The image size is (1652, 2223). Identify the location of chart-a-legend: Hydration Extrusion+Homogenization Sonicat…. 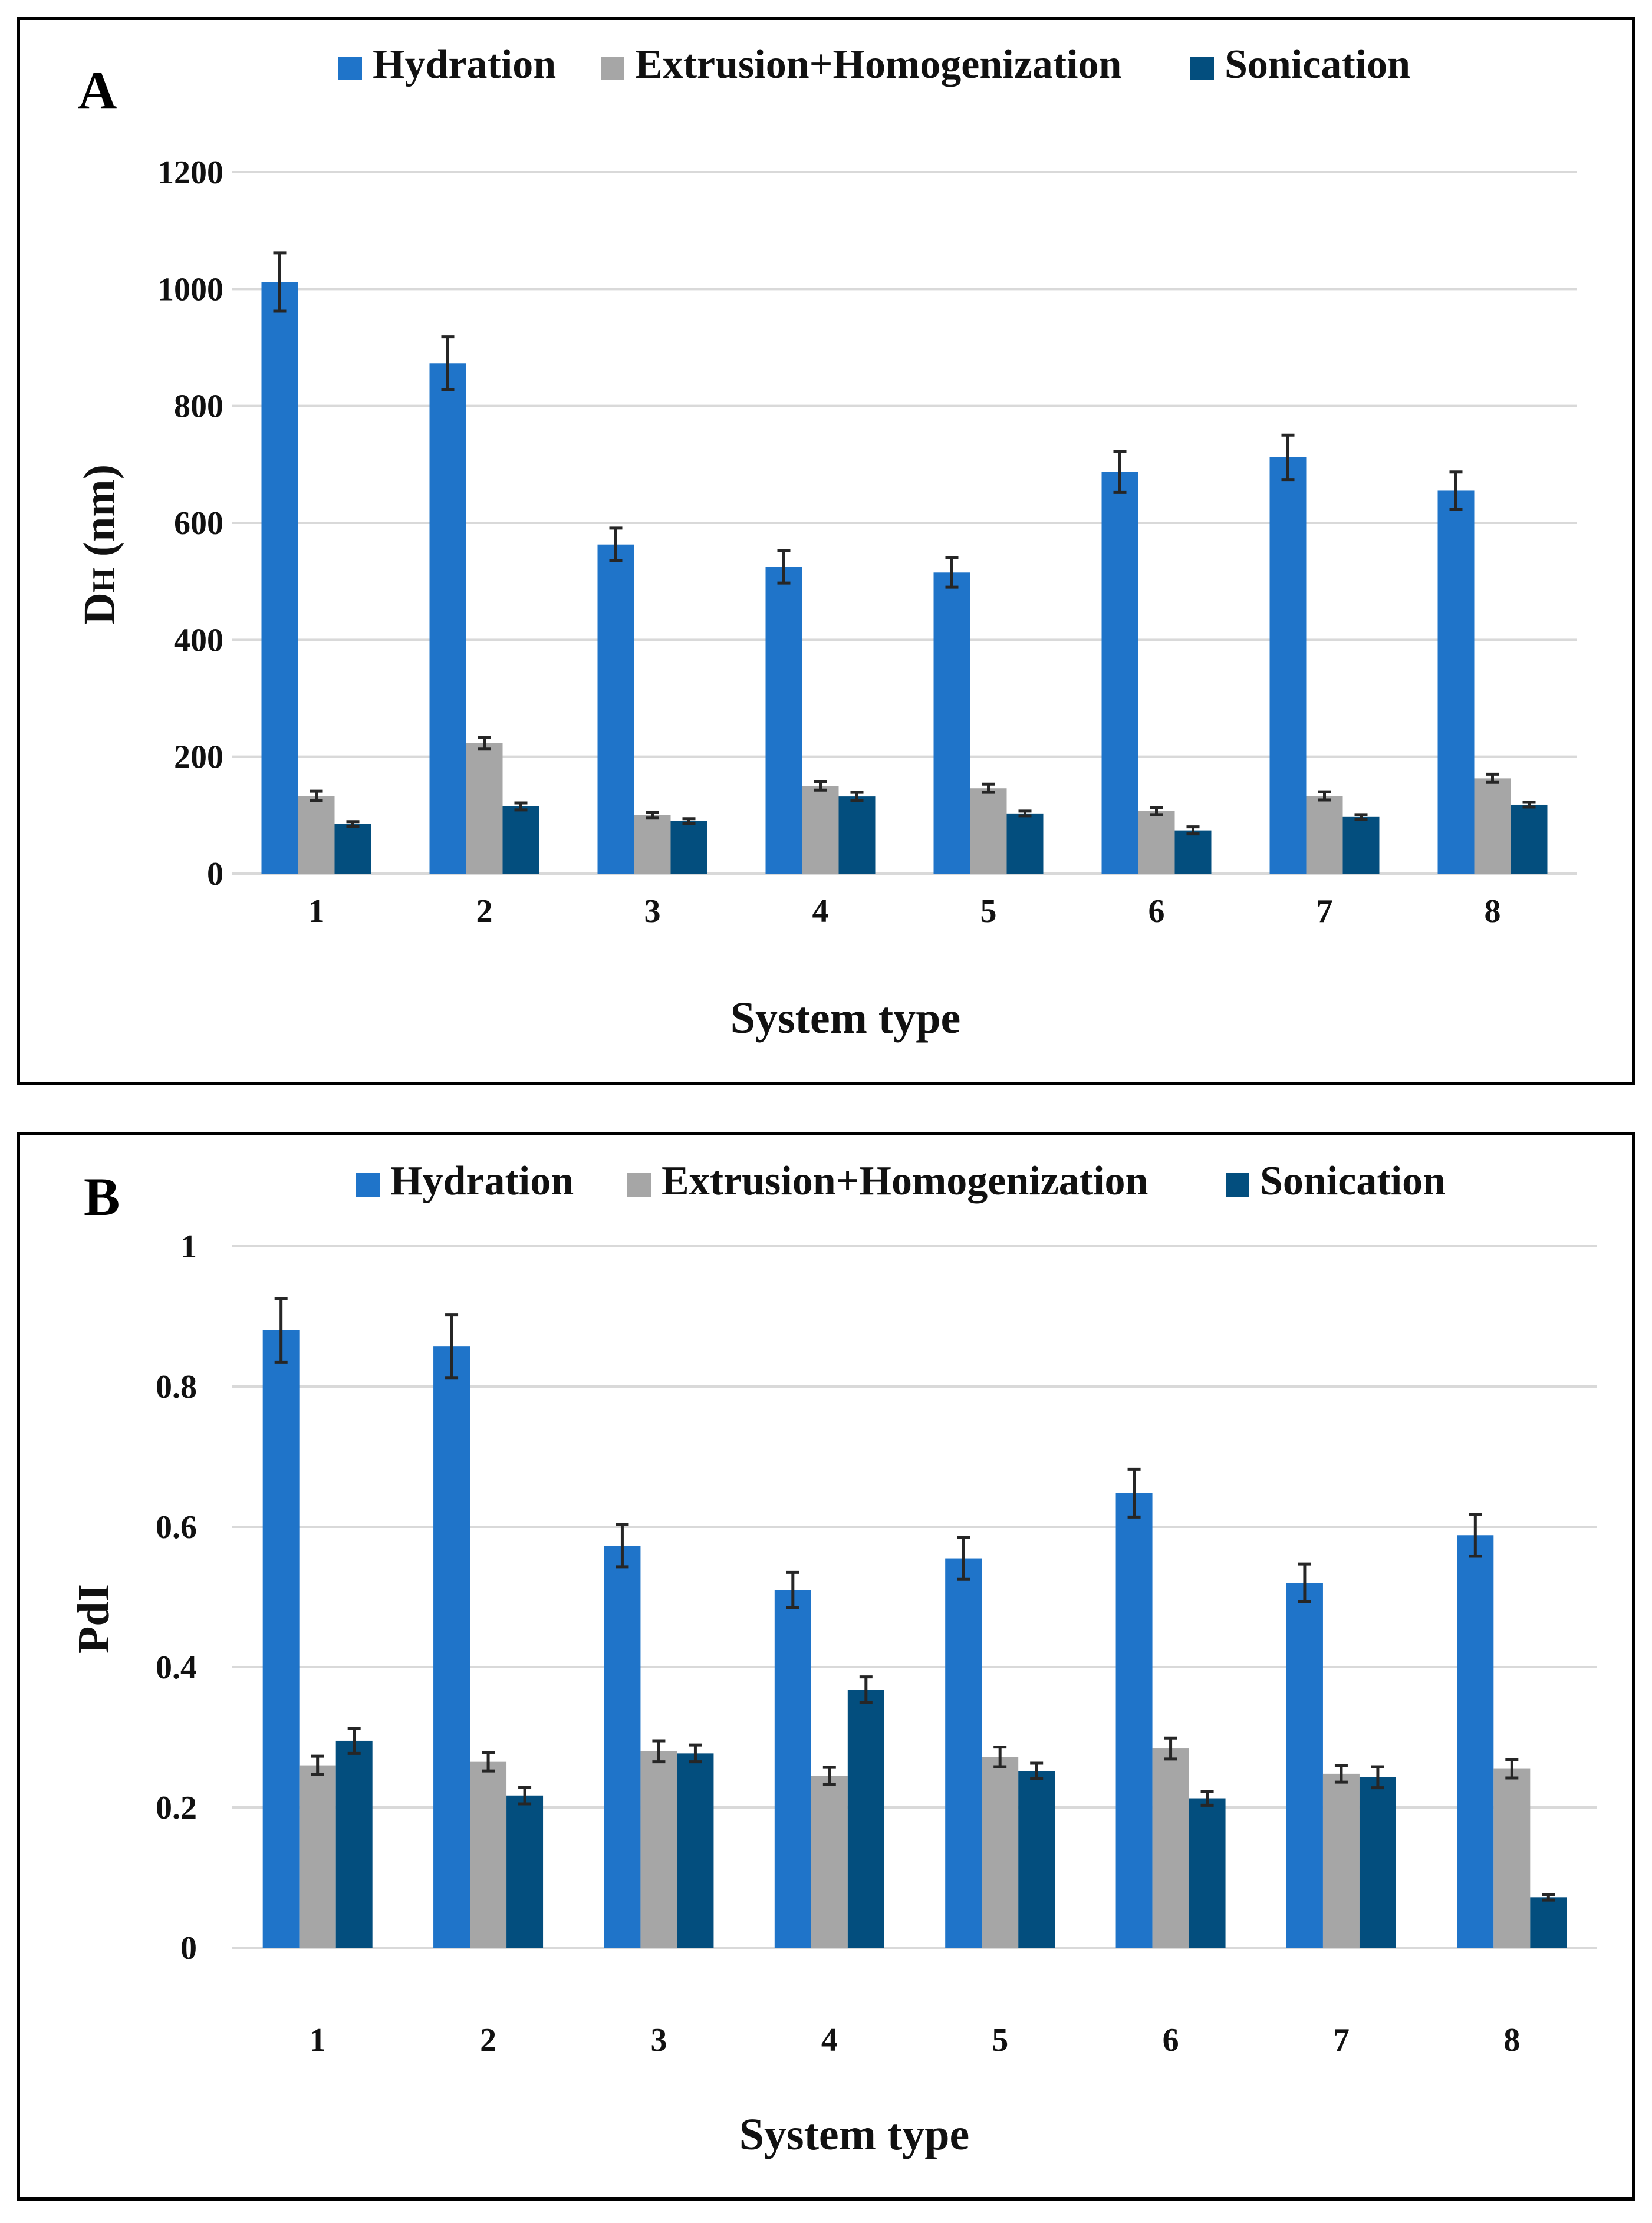
(874, 64).